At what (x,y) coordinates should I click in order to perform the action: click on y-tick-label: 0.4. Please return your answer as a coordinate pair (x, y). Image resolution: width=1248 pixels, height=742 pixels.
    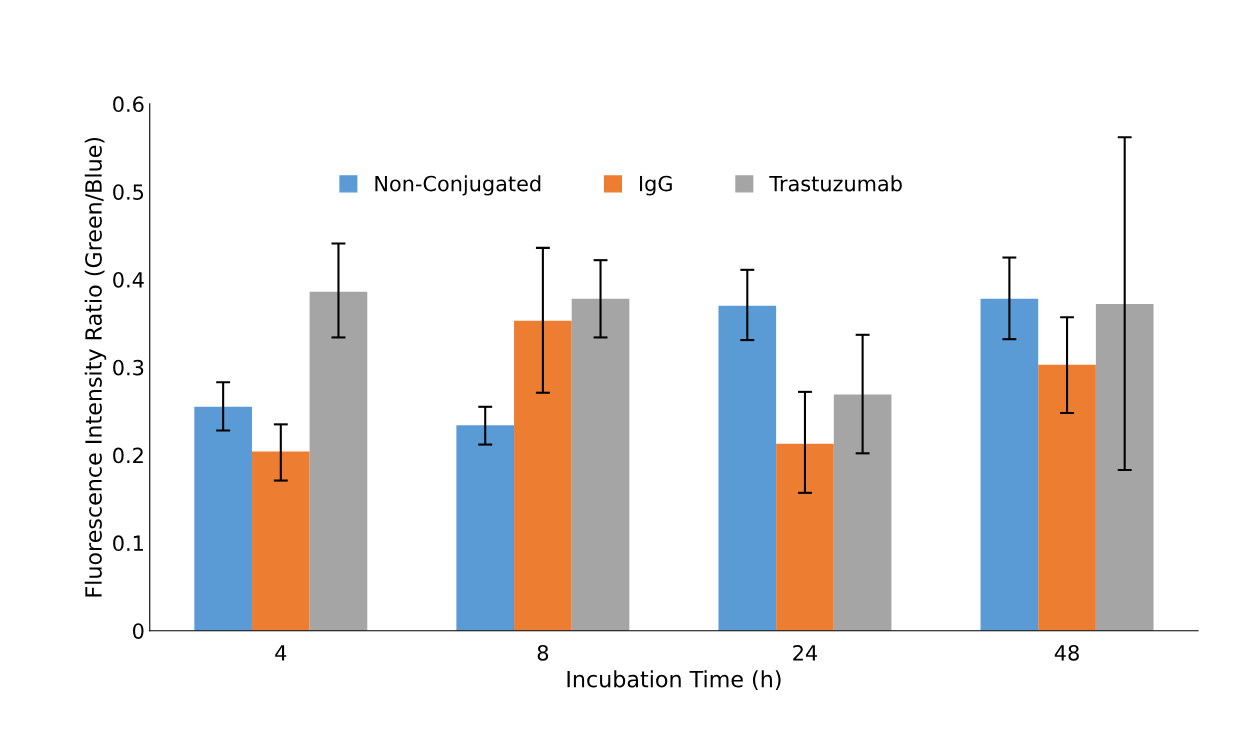
    Looking at the image, I should click on (128, 279).